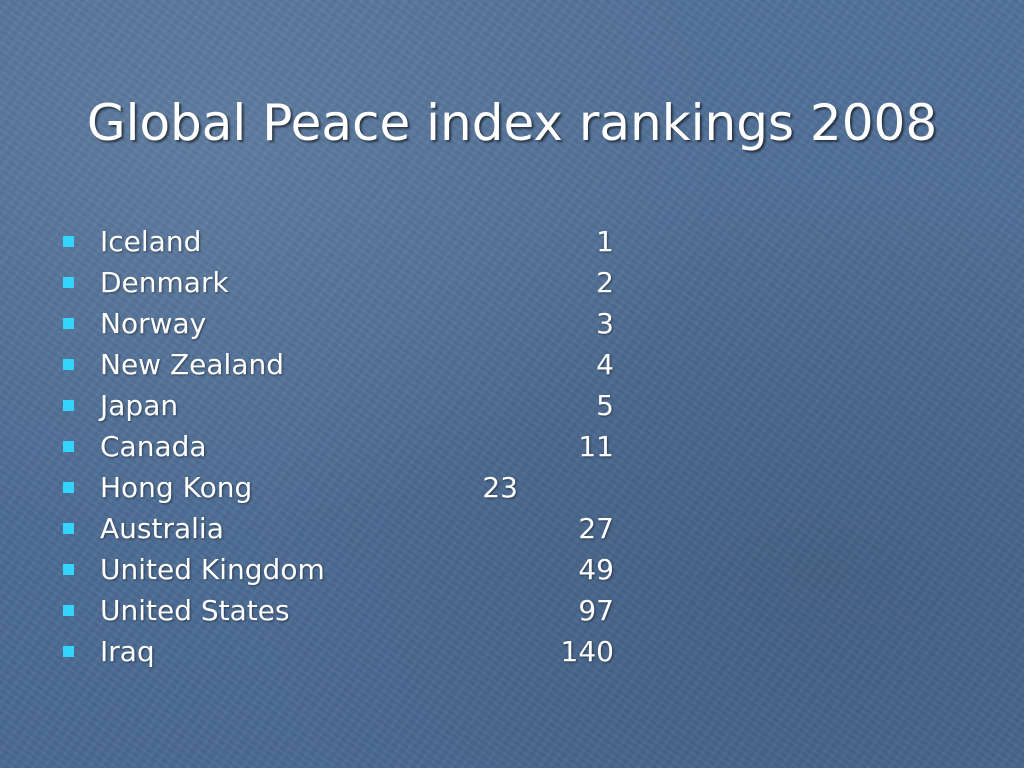 Image resolution: width=1024 pixels, height=768 pixels. Describe the element at coordinates (596, 528) in the screenshot. I see `rank-value: 27` at that location.